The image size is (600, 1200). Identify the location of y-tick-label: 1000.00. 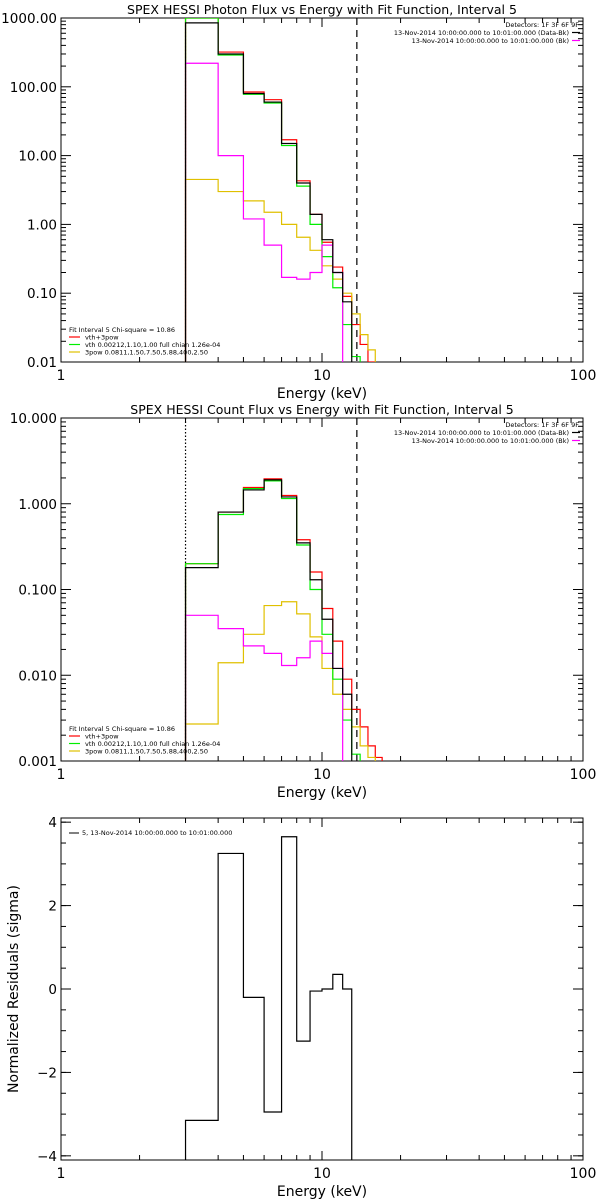
(29, 19).